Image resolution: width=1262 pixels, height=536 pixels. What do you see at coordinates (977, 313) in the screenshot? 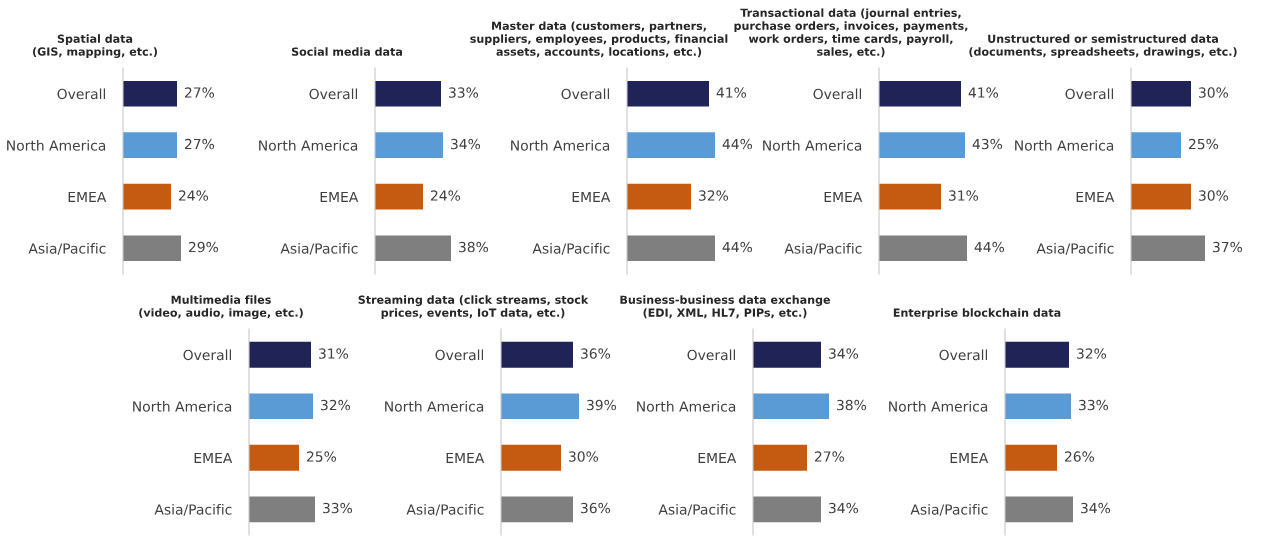
I see `chart-title: Enterprise blockchain data` at bounding box center [977, 313].